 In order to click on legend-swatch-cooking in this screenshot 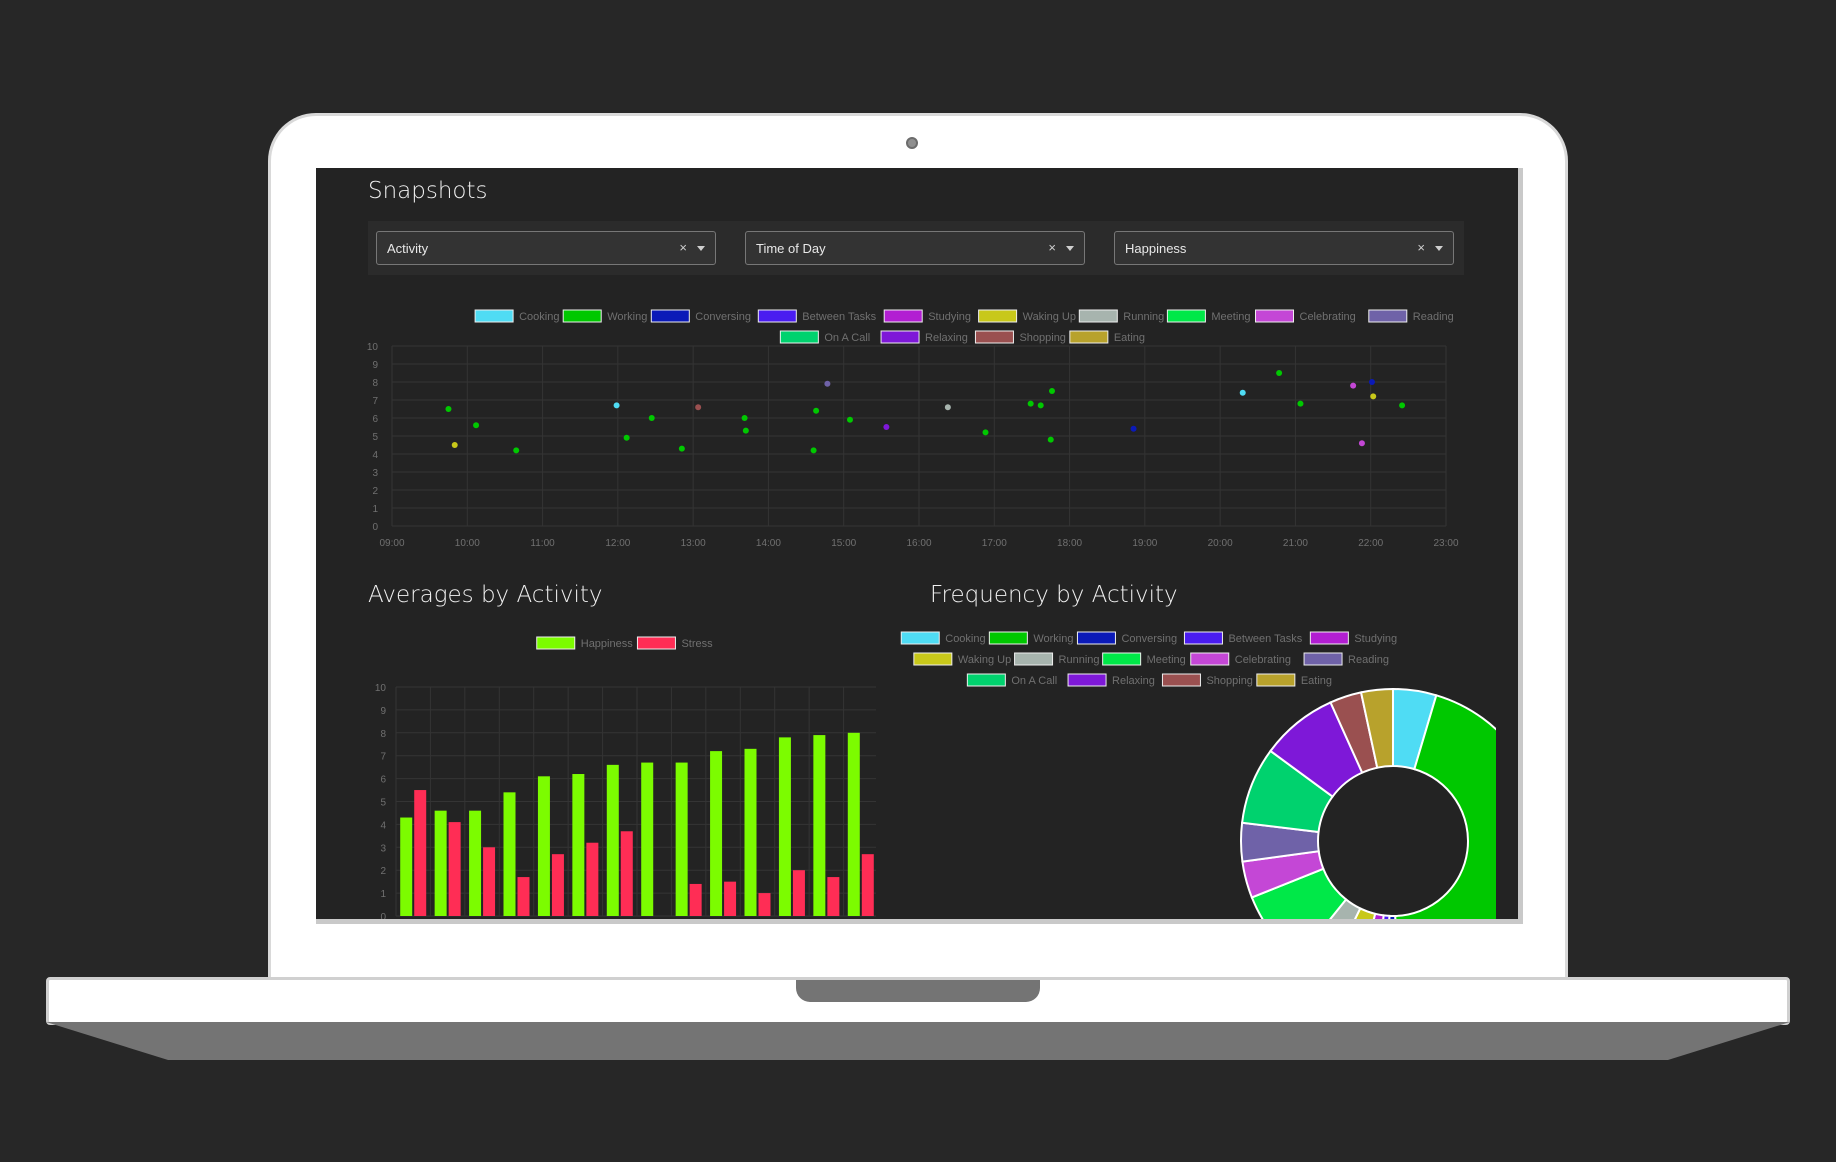, I will do `click(920, 638)`.